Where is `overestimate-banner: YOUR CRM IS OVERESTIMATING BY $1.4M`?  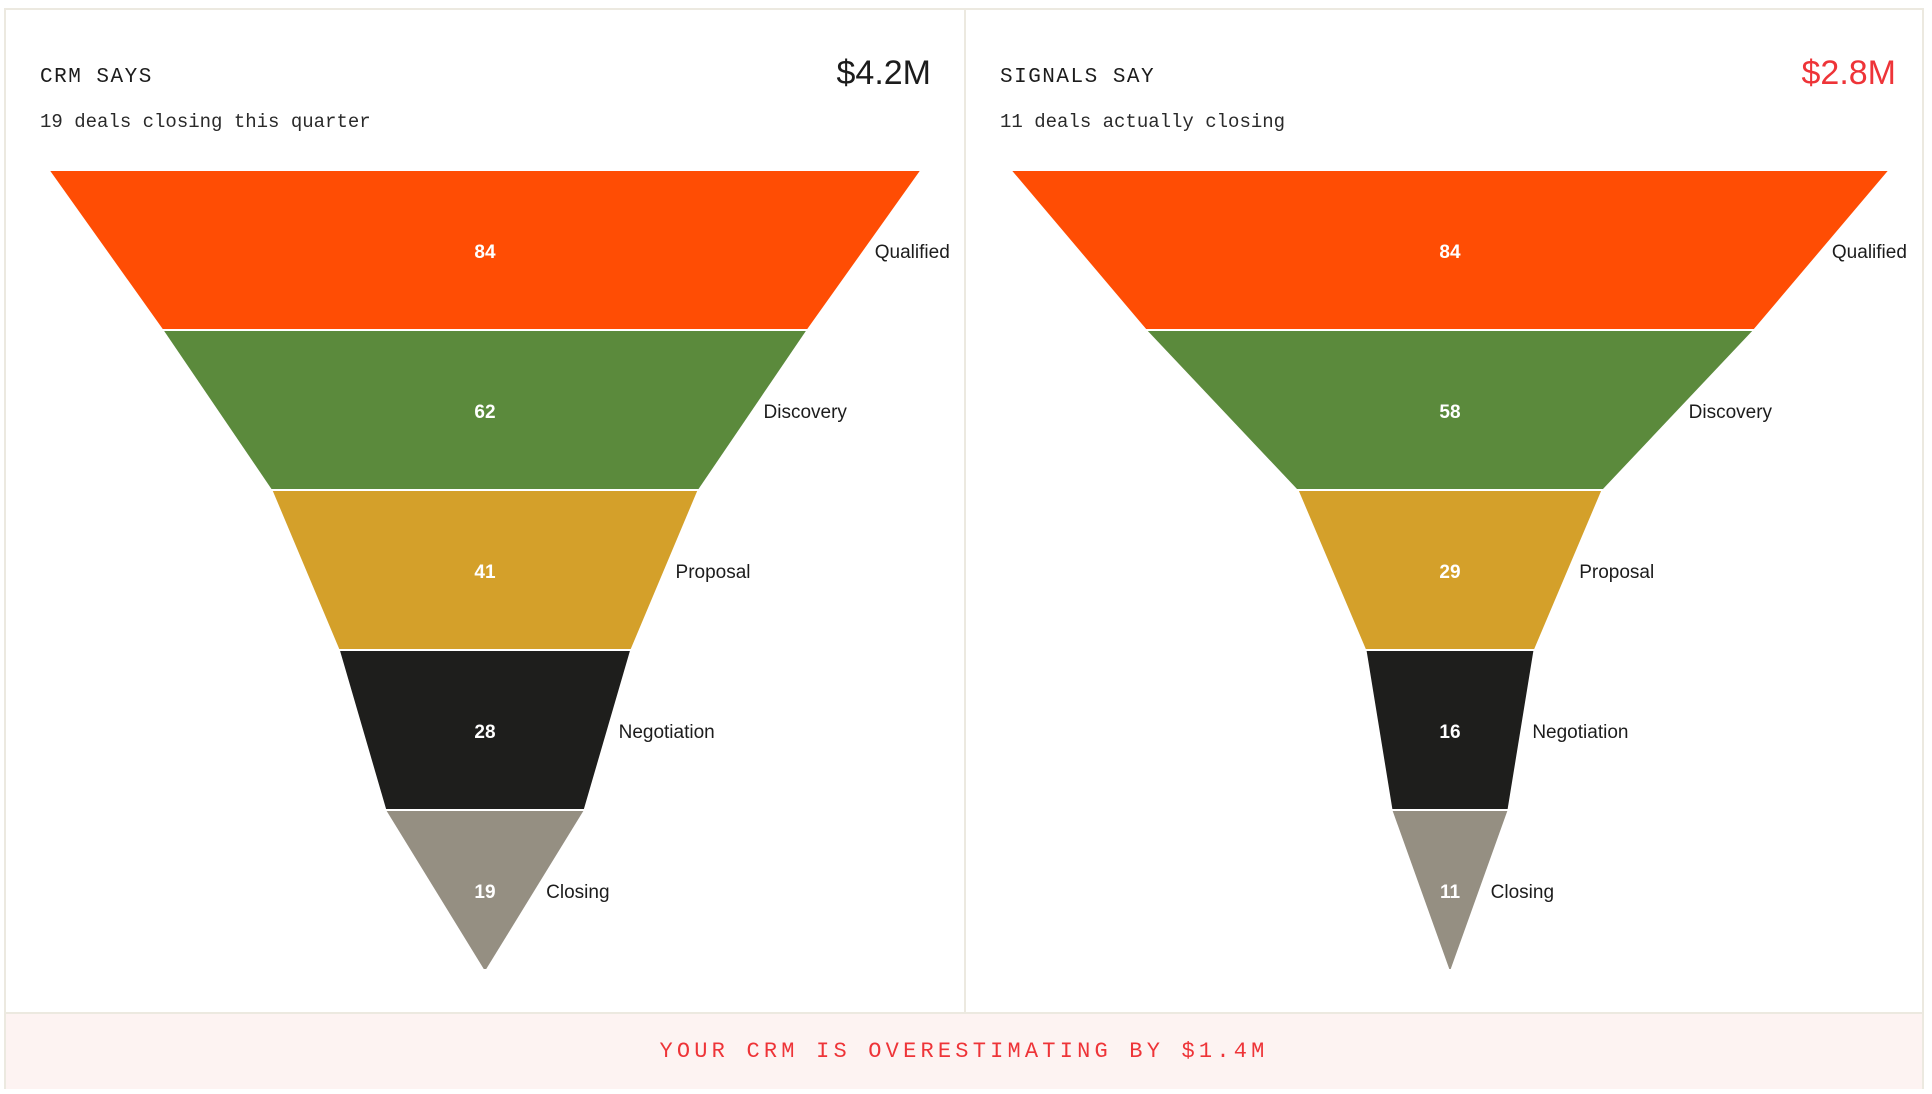
overestimate-banner: YOUR CRM IS OVERESTIMATING BY $1.4M is located at coordinates (964, 1050).